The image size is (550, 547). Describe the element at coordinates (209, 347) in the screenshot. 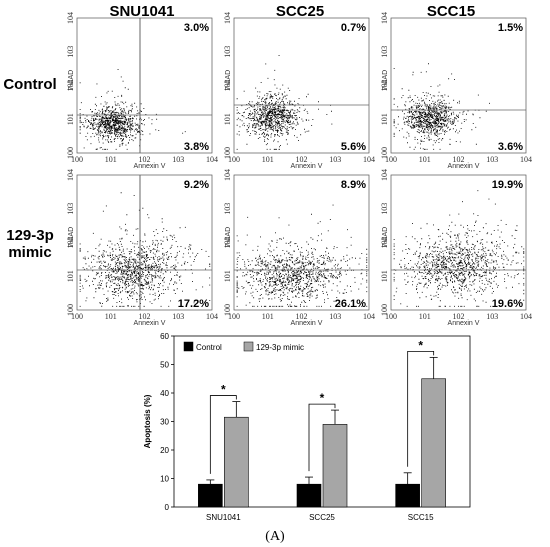

I see `legend-label-control: Control` at that location.